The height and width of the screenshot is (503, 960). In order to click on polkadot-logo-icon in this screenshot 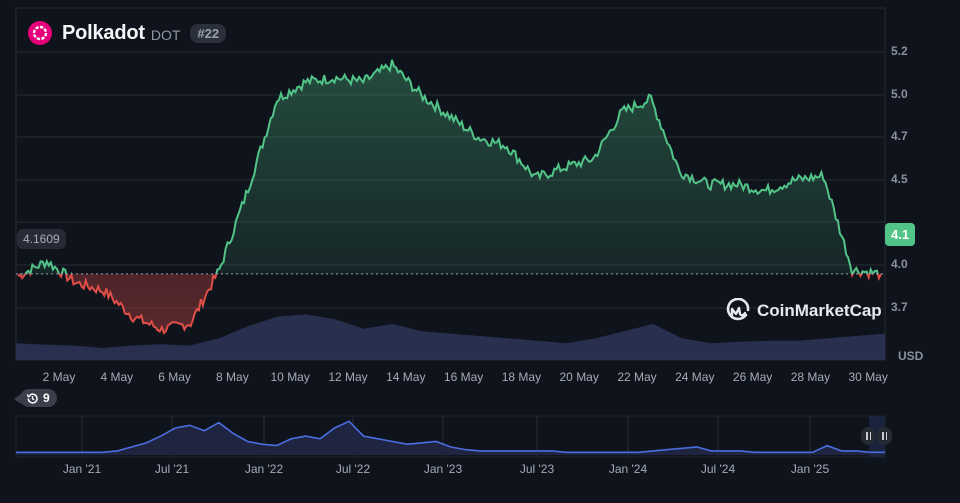, I will do `click(40, 33)`.